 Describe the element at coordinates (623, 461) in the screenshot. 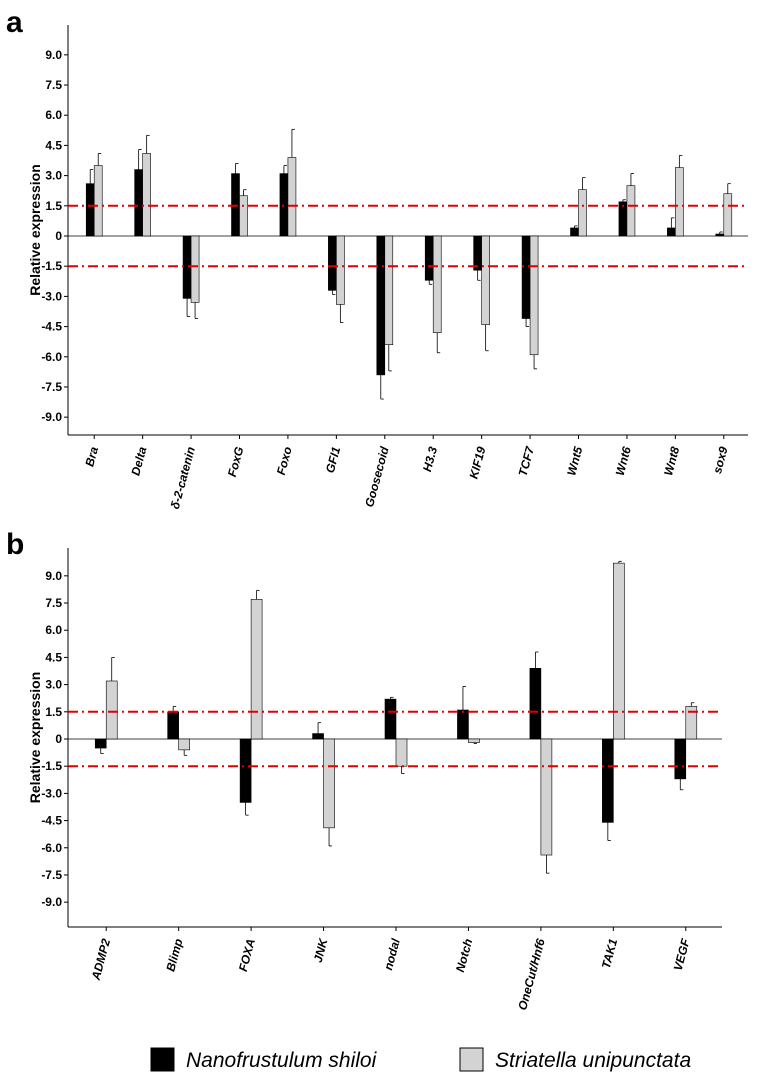

I see `x-tick-label: Wnt6` at that location.